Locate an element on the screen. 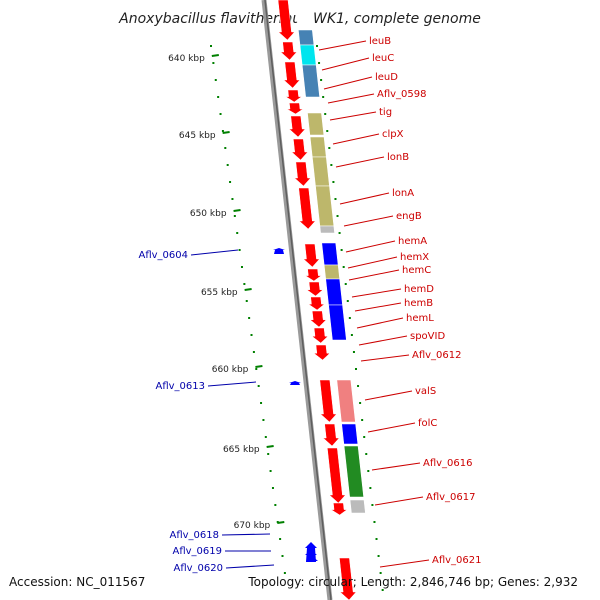 This screenshot has height=600, width=600. genome-backbone is located at coordinates (297, 300).